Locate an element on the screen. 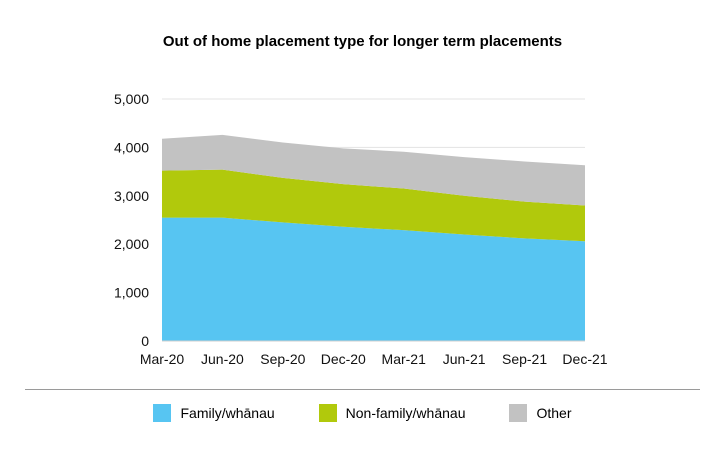 This screenshot has height=465, width=725. x-tick-label: Mar-21 is located at coordinates (404, 359).